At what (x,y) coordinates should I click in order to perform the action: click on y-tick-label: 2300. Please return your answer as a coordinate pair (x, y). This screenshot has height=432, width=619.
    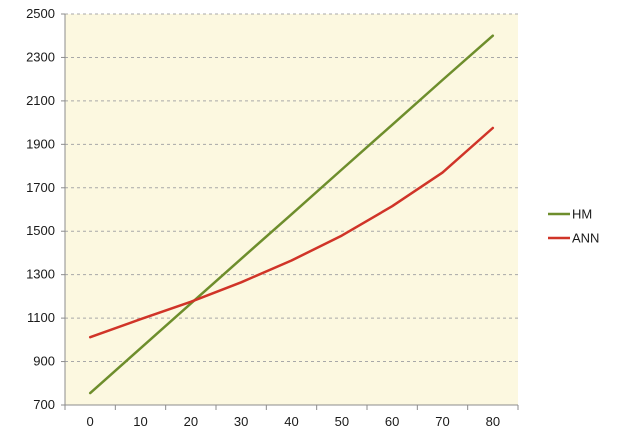
    Looking at the image, I should click on (40, 56).